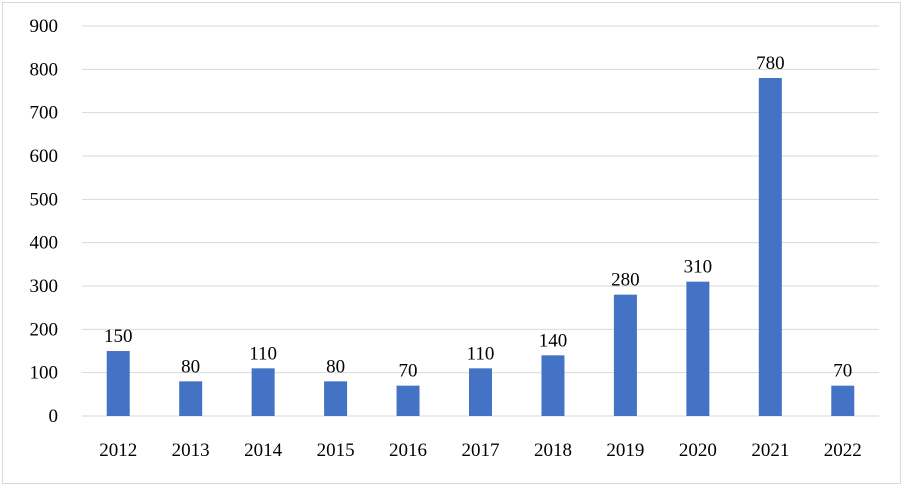 This screenshot has width=905, height=488. Describe the element at coordinates (698, 267) in the screenshot. I see `data-label-2020: 310` at that location.